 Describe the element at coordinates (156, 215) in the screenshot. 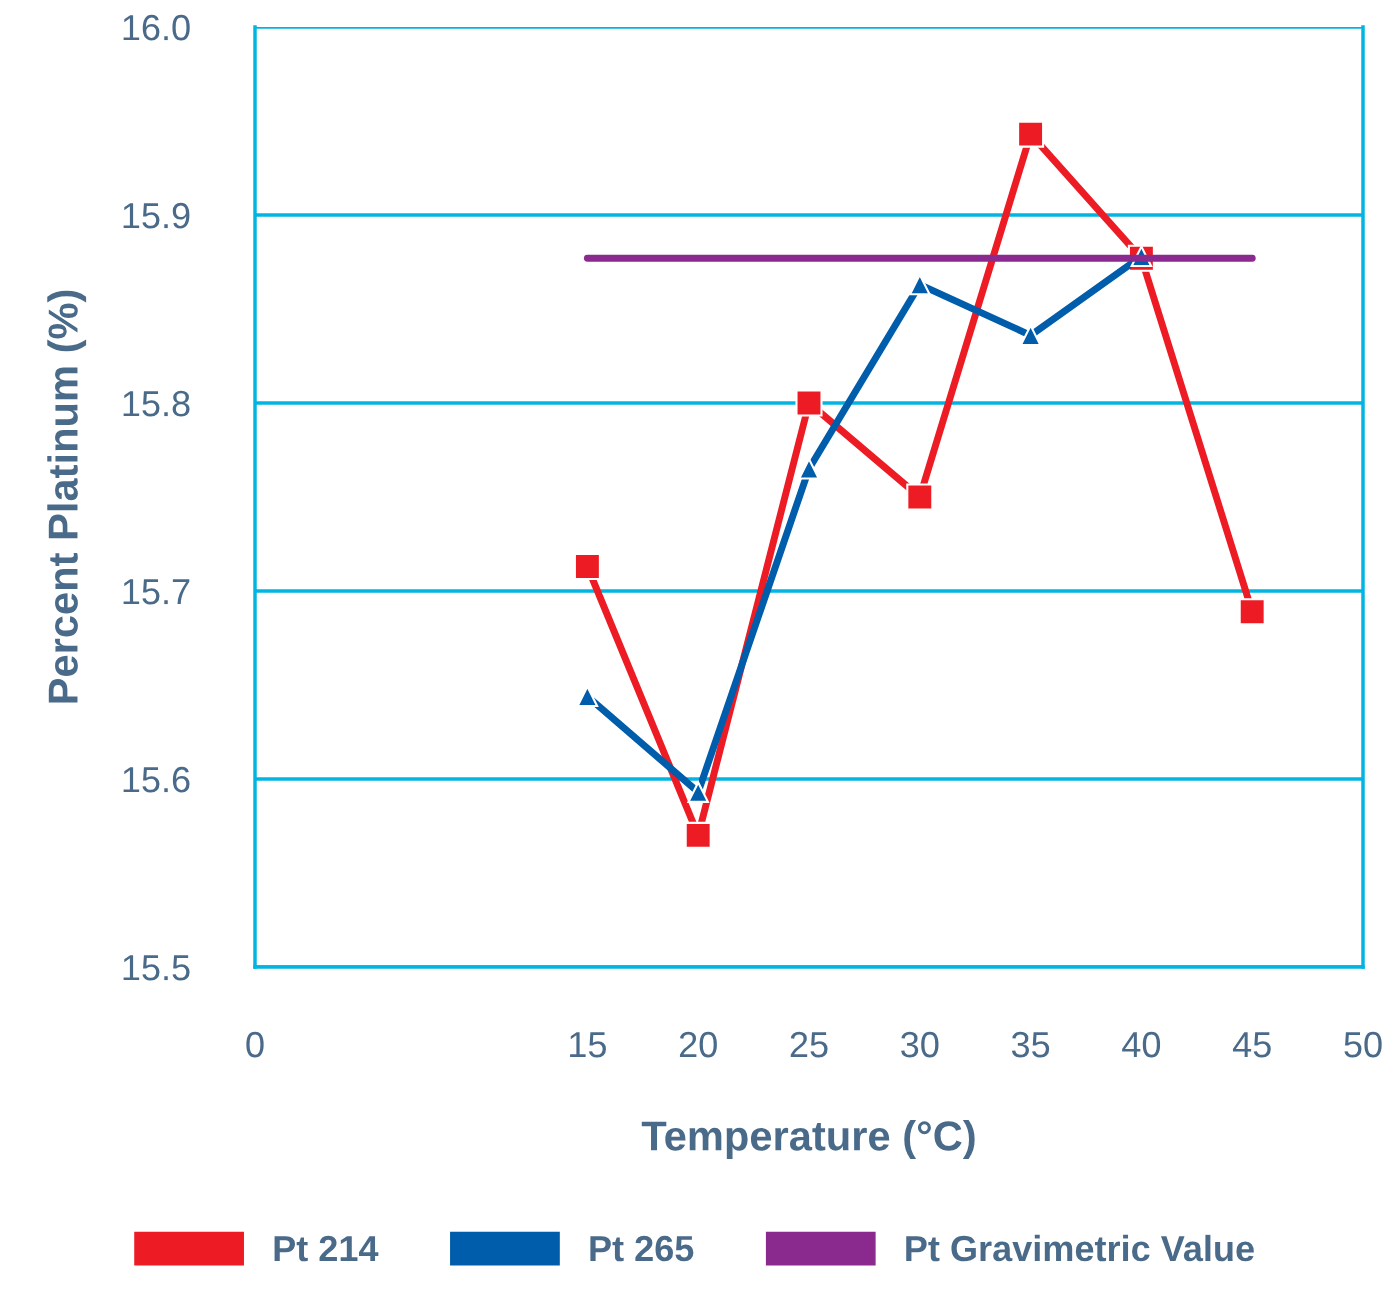

I see `y-tick-label: 15.9` at that location.